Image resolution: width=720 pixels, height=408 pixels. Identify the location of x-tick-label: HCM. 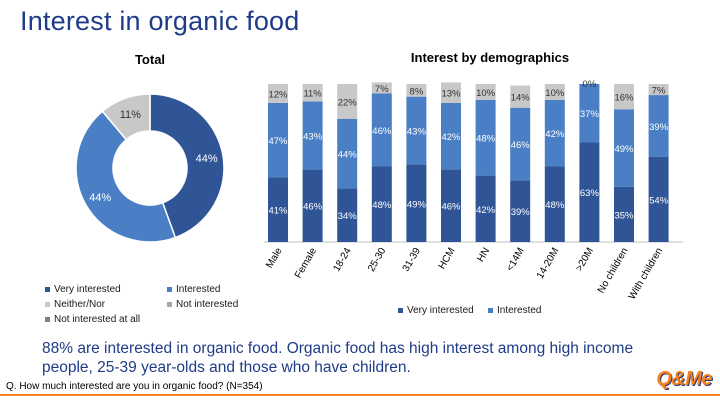
(447, 258).